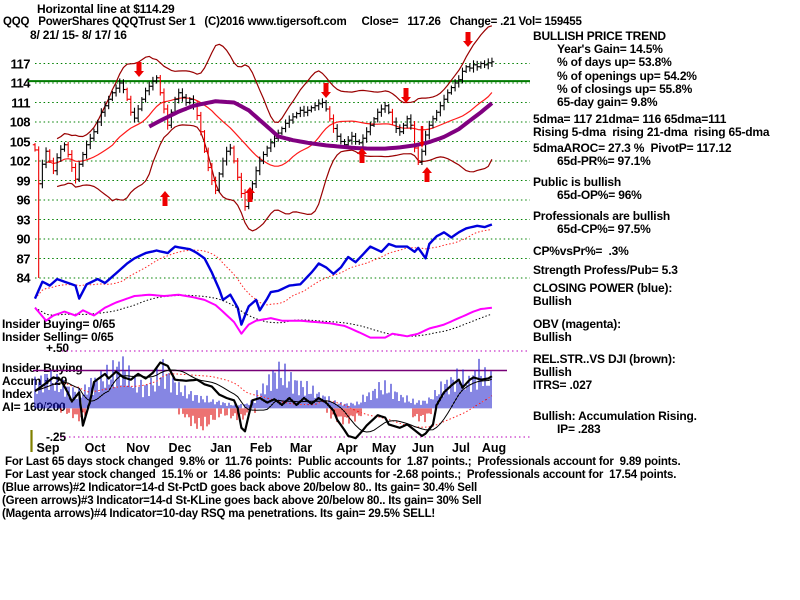 The image size is (800, 600). What do you see at coordinates (20, 141) in the screenshot?
I see `price-tick-label: 105` at bounding box center [20, 141].